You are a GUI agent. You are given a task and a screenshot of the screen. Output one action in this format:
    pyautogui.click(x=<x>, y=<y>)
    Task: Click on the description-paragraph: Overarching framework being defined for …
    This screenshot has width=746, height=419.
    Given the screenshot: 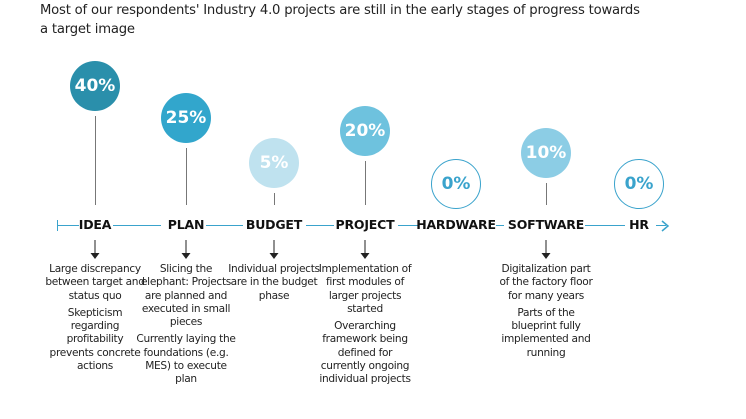 What is the action you would take?
    pyautogui.click(x=365, y=353)
    